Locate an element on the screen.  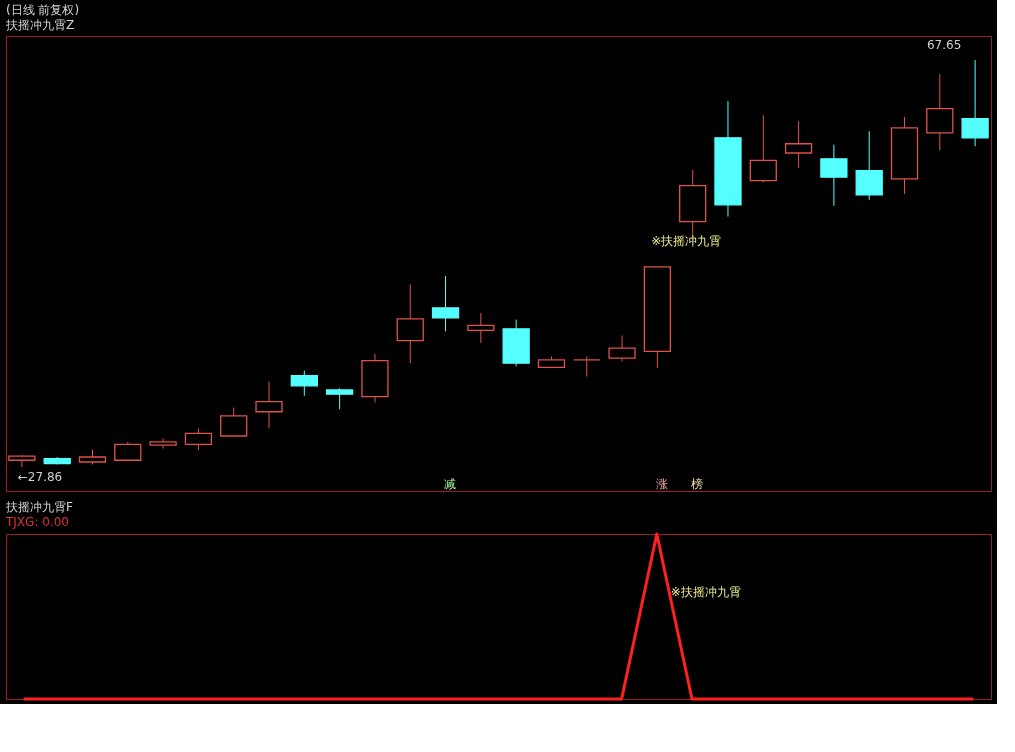
chart-subtitle: TJXG: 0.00 is located at coordinates (37, 521).